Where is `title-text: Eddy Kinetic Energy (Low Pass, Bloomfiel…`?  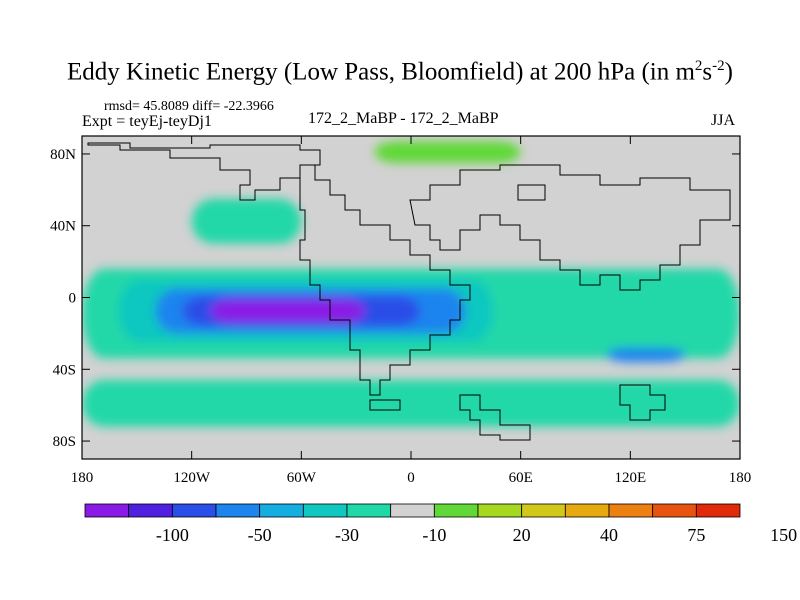
title-text: Eddy Kinetic Energy (Low Pass, Bloomfiel… is located at coordinates (381, 72).